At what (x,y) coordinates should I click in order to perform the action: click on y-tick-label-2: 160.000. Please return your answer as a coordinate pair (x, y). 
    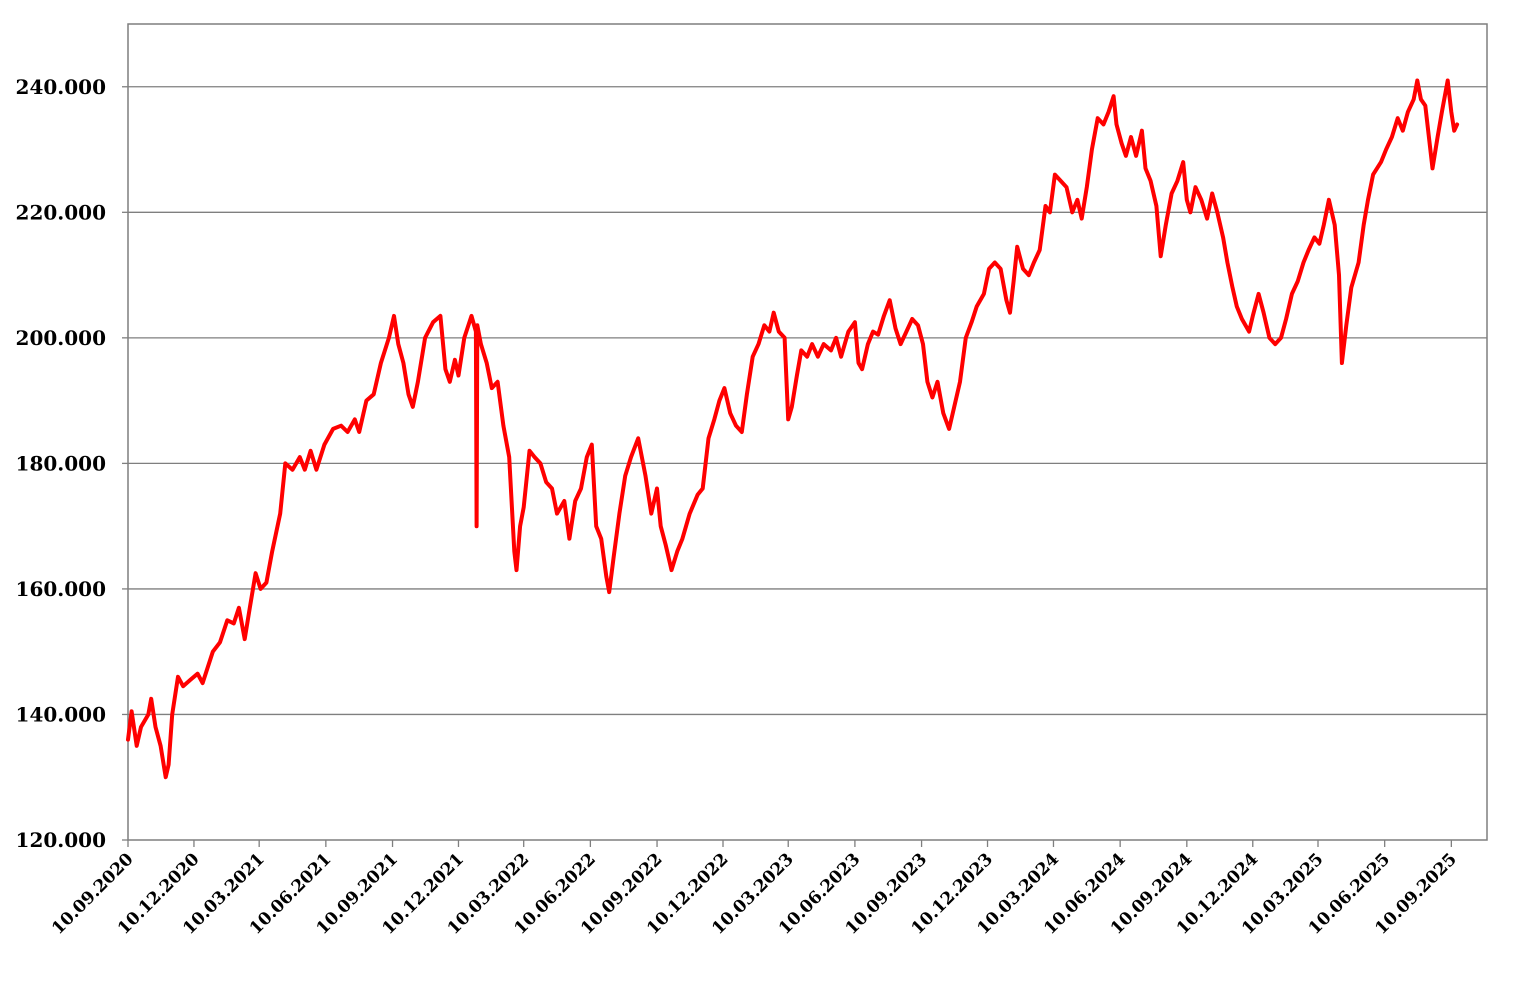
    Looking at the image, I should click on (61, 589).